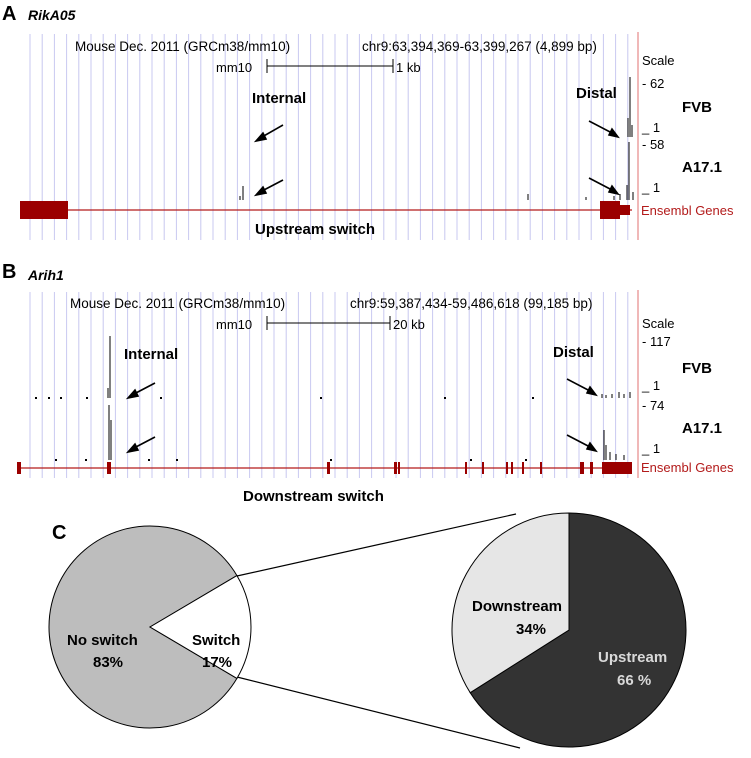 The image size is (751, 758). I want to click on panel-b-distal-label: Distal, so click(573, 352).